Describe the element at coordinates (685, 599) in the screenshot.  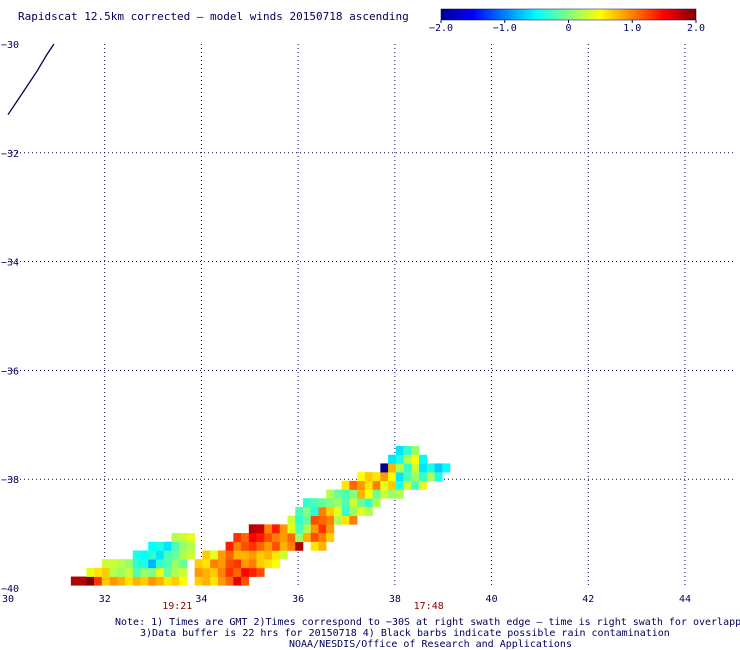
I see `lon-tick-label: 44` at that location.